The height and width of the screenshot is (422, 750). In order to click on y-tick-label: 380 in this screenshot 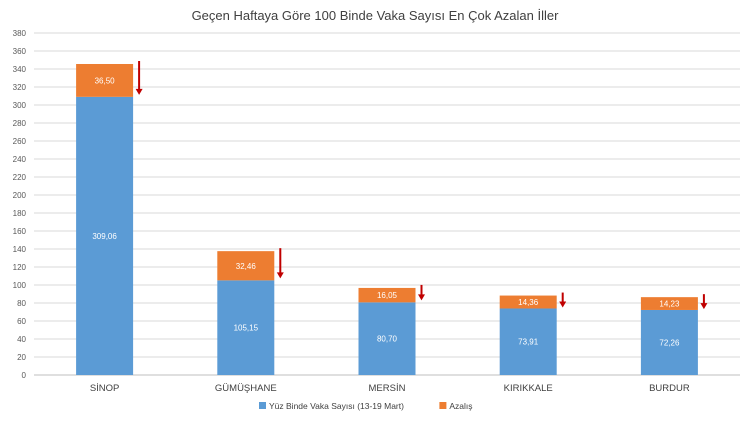, I will do `click(20, 33)`.